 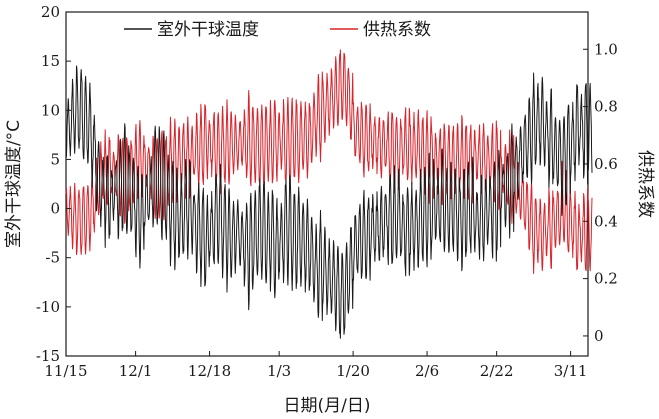 I want to click on right-tick-label: 0.4, so click(x=606, y=221).